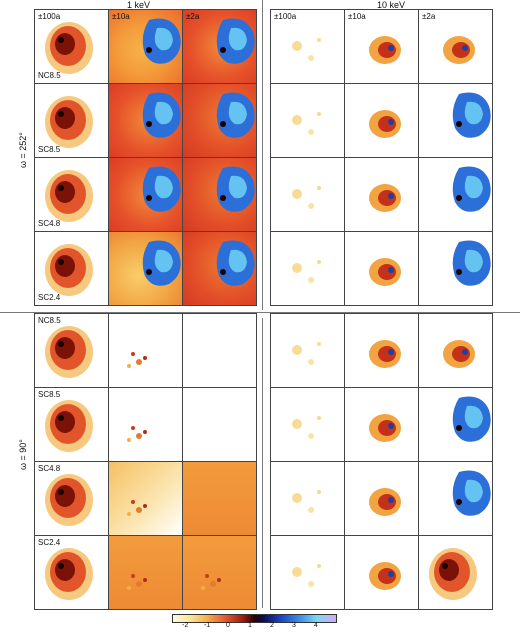 The width and height of the screenshot is (520, 632). I want to click on colorbar-tick: 2, so click(272, 625).